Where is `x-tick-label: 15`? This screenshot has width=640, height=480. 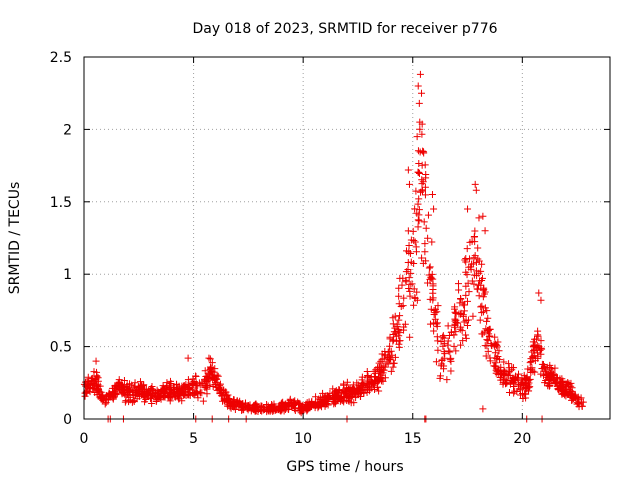
x-tick-label: 15 is located at coordinates (413, 439).